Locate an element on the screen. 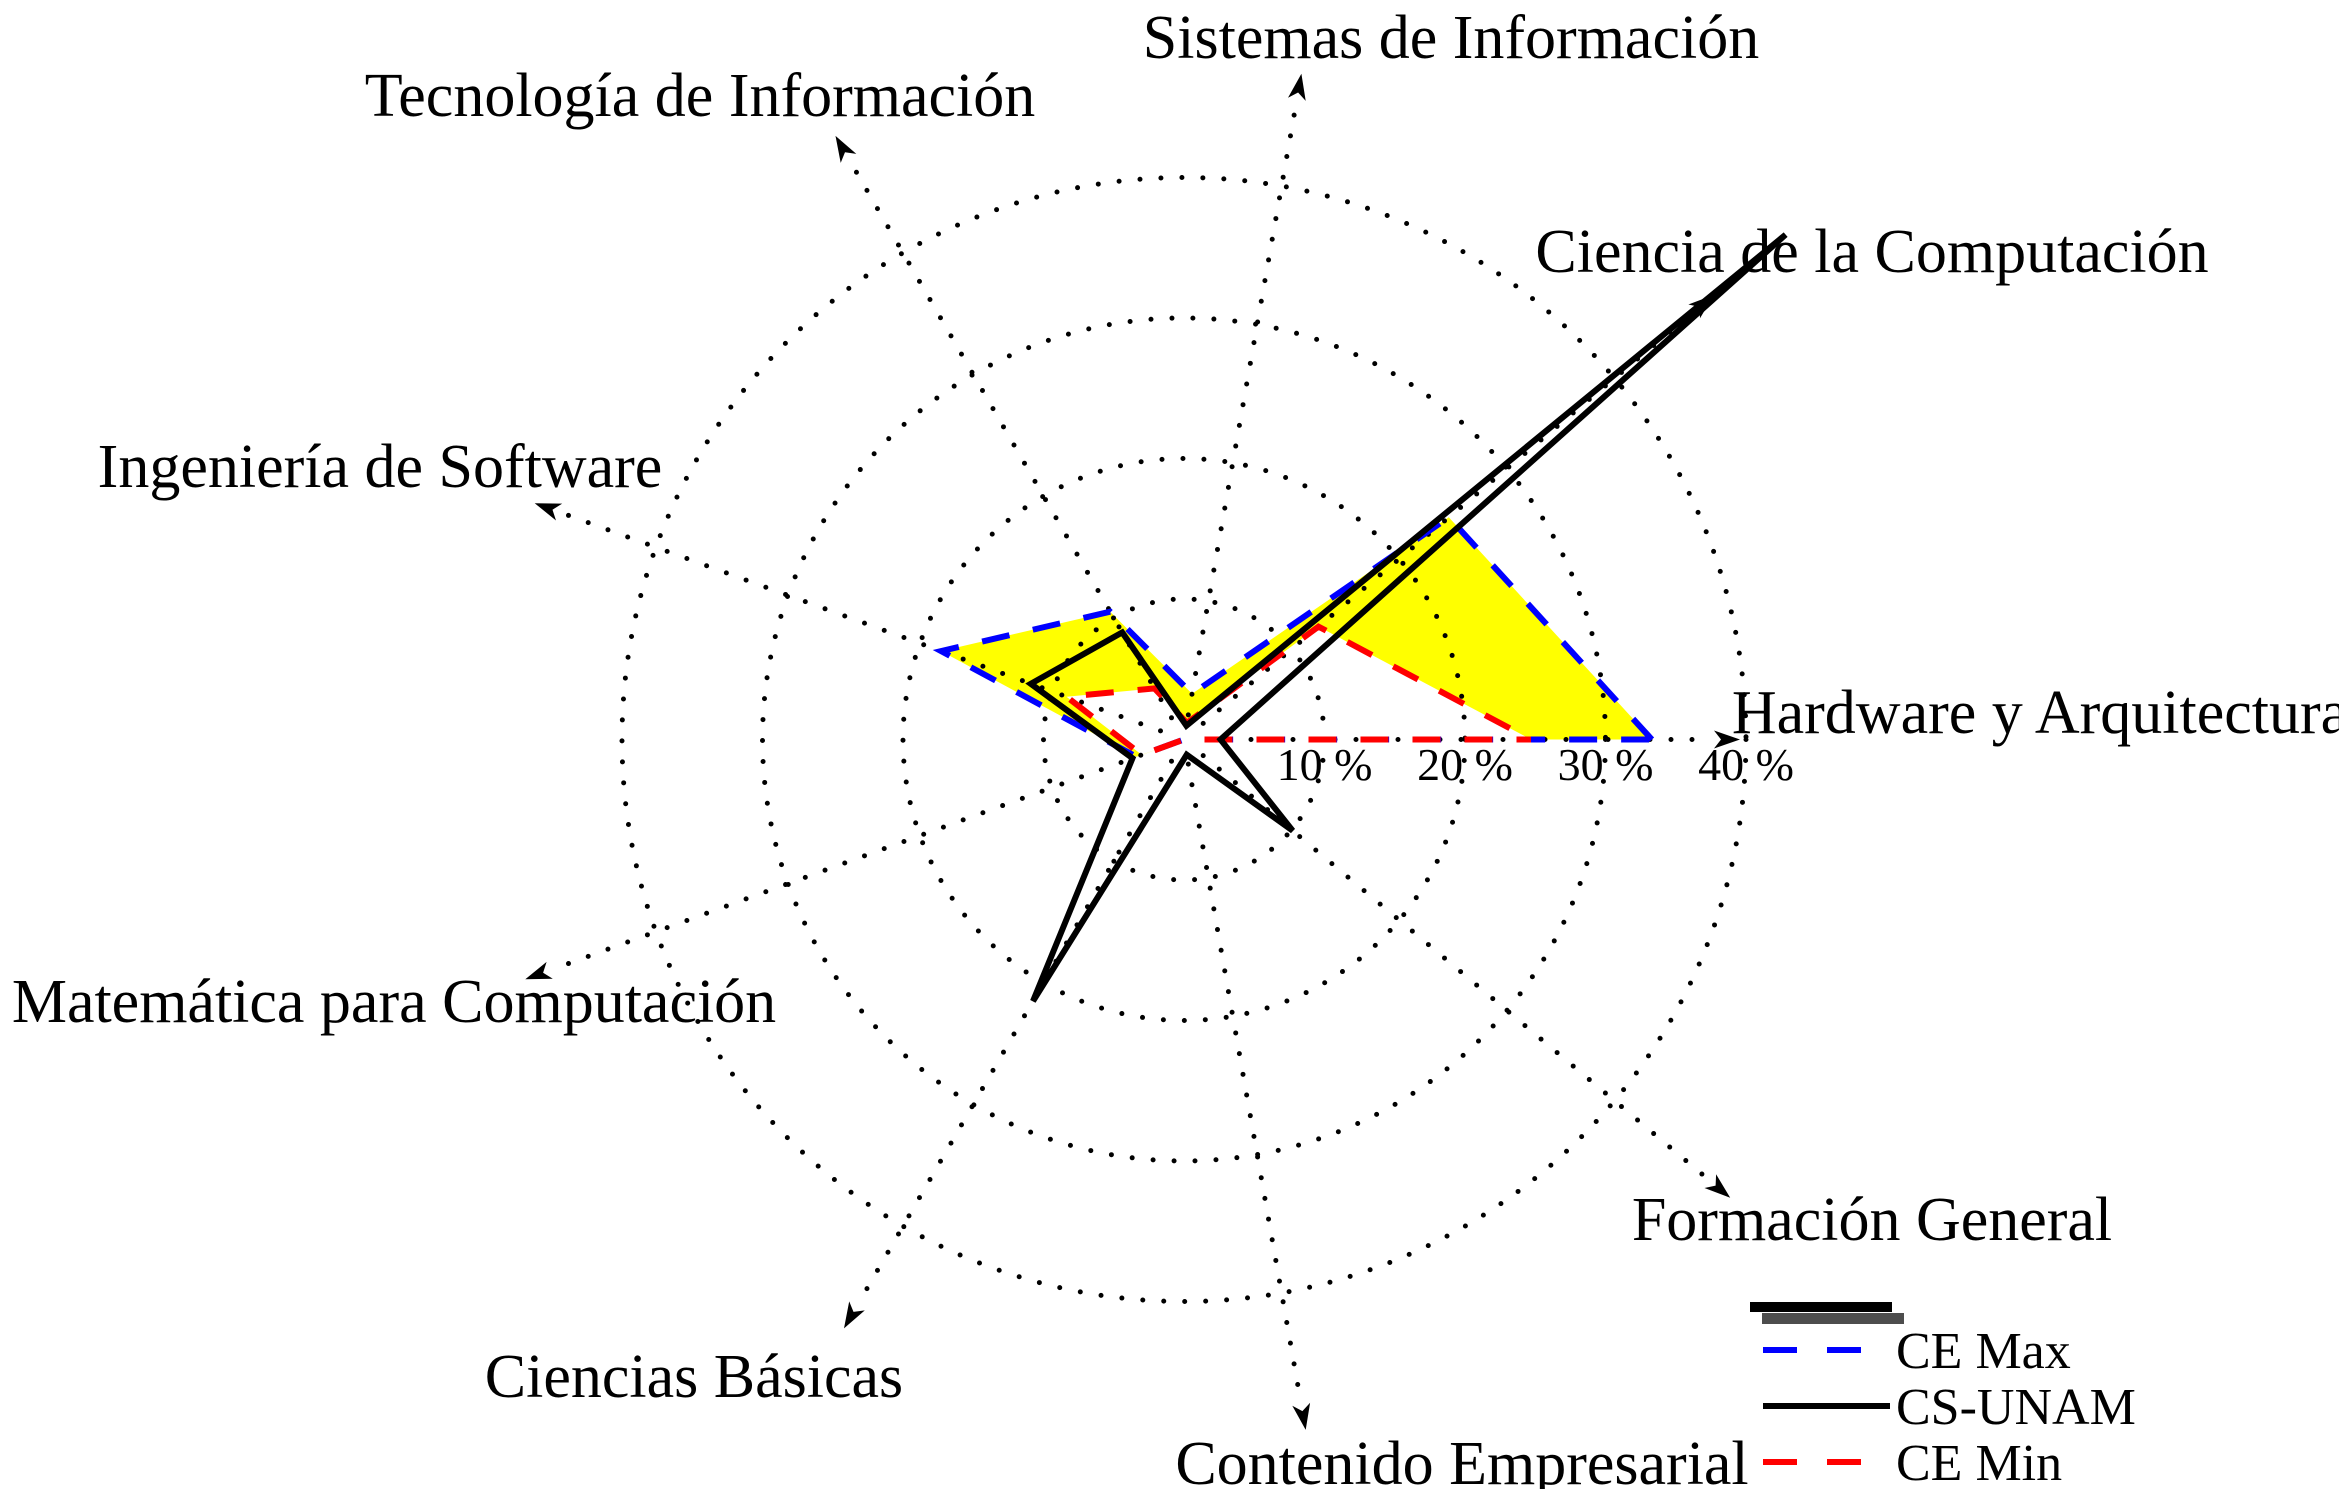 The width and height of the screenshot is (2339, 1489). axis-ray-formacion-general is located at coordinates (1455, 967).